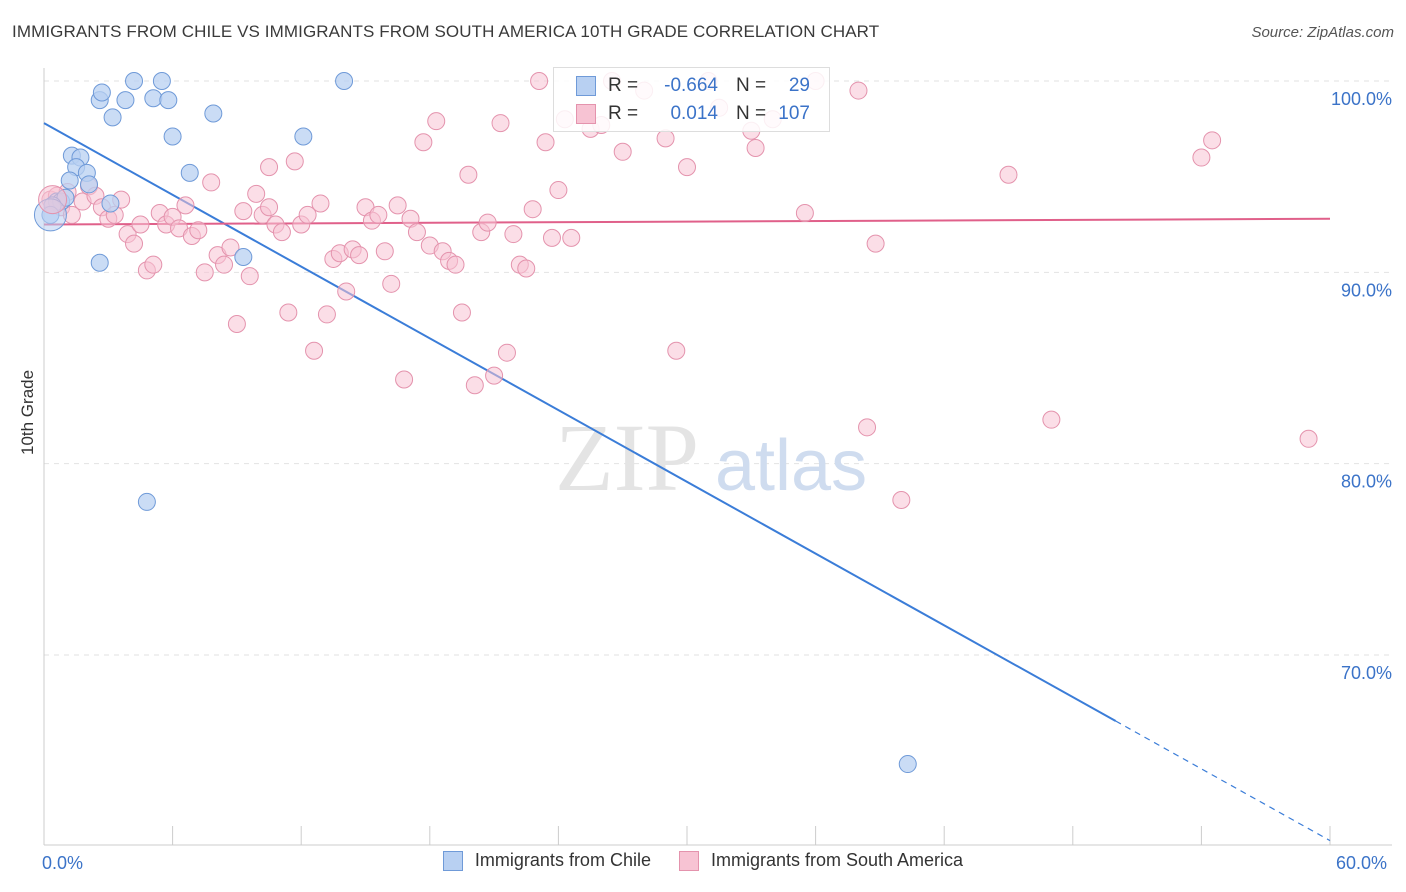  Describe the element at coordinates (63, 863) in the screenshot. I see `x-axis-min-label: 0.0%` at that location.